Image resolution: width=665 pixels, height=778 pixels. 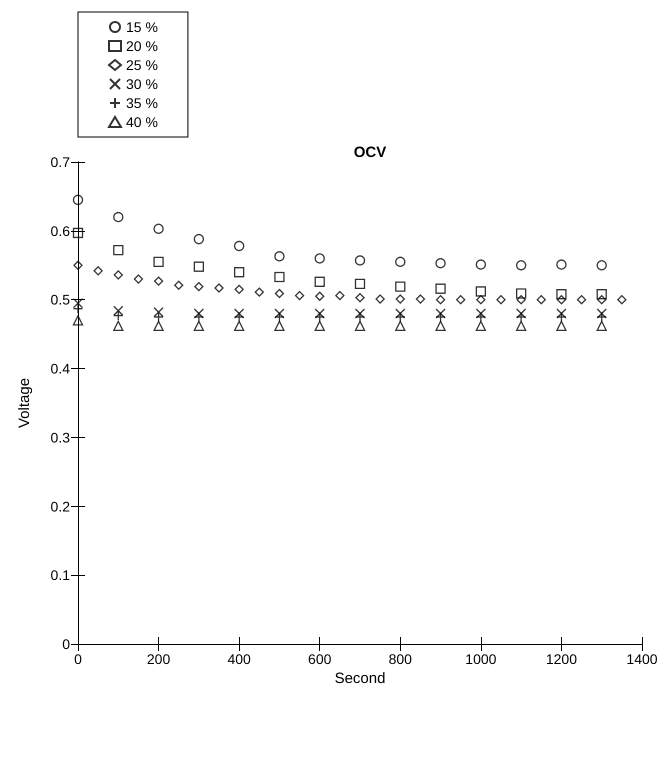 What do you see at coordinates (60, 300) in the screenshot?
I see `y-tick-label: 0.5` at bounding box center [60, 300].